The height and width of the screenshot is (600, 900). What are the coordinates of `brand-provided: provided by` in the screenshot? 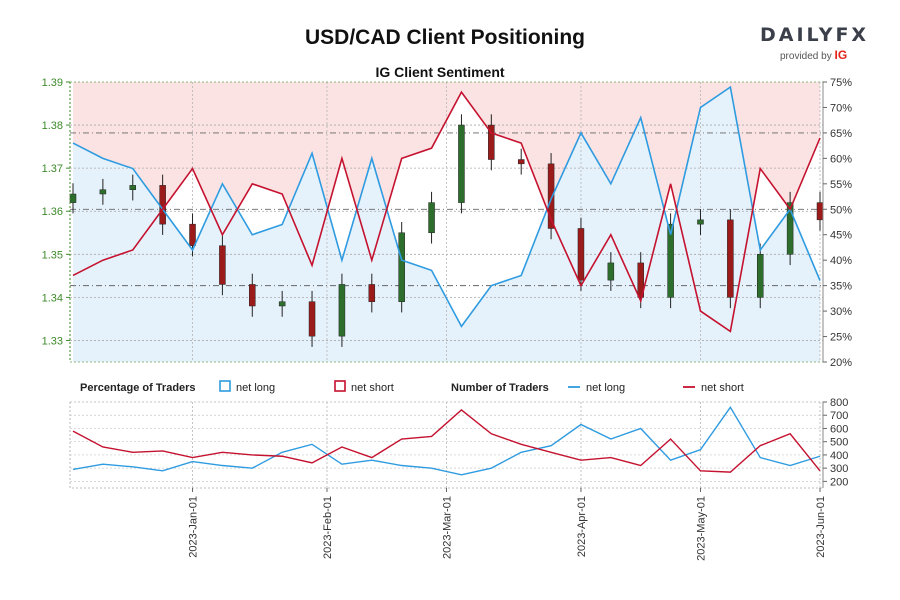 It's located at (806, 56).